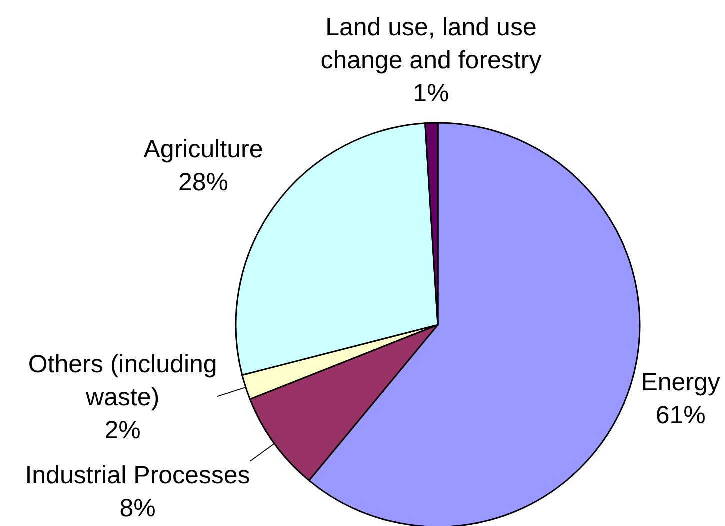  I want to click on slice-label: Industrial Processes, so click(137, 475).